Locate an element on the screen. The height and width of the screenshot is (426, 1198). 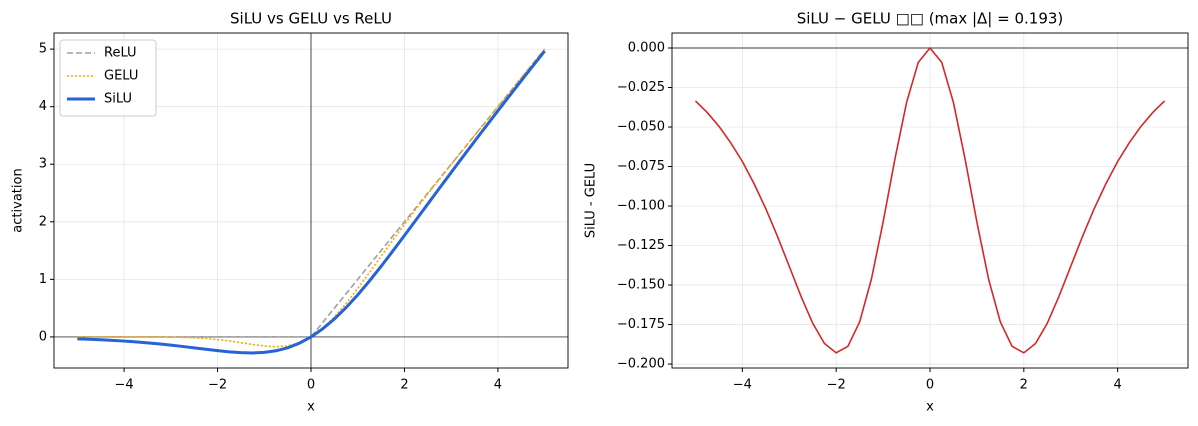
y-tick-label: 3 is located at coordinates (43, 164).